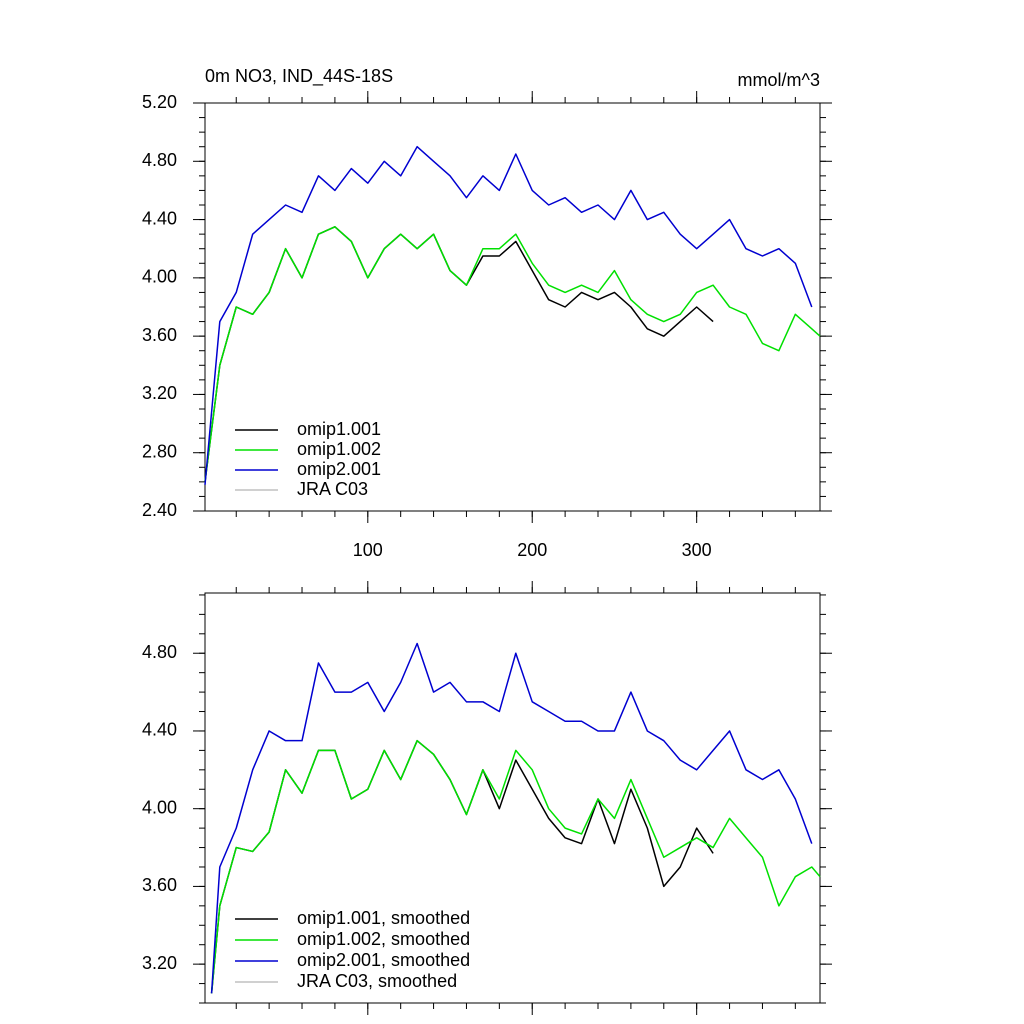  Describe the element at coordinates (383, 960) in the screenshot. I see `legend-label: omip2.001, smoothed` at that location.